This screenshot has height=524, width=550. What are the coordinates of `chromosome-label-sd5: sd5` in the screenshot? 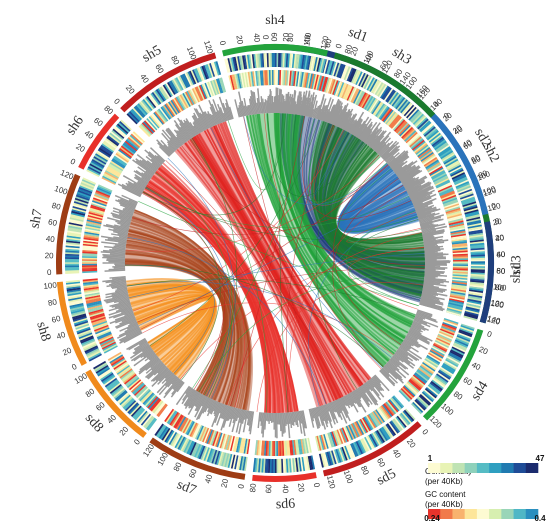 It's located at (387, 477).